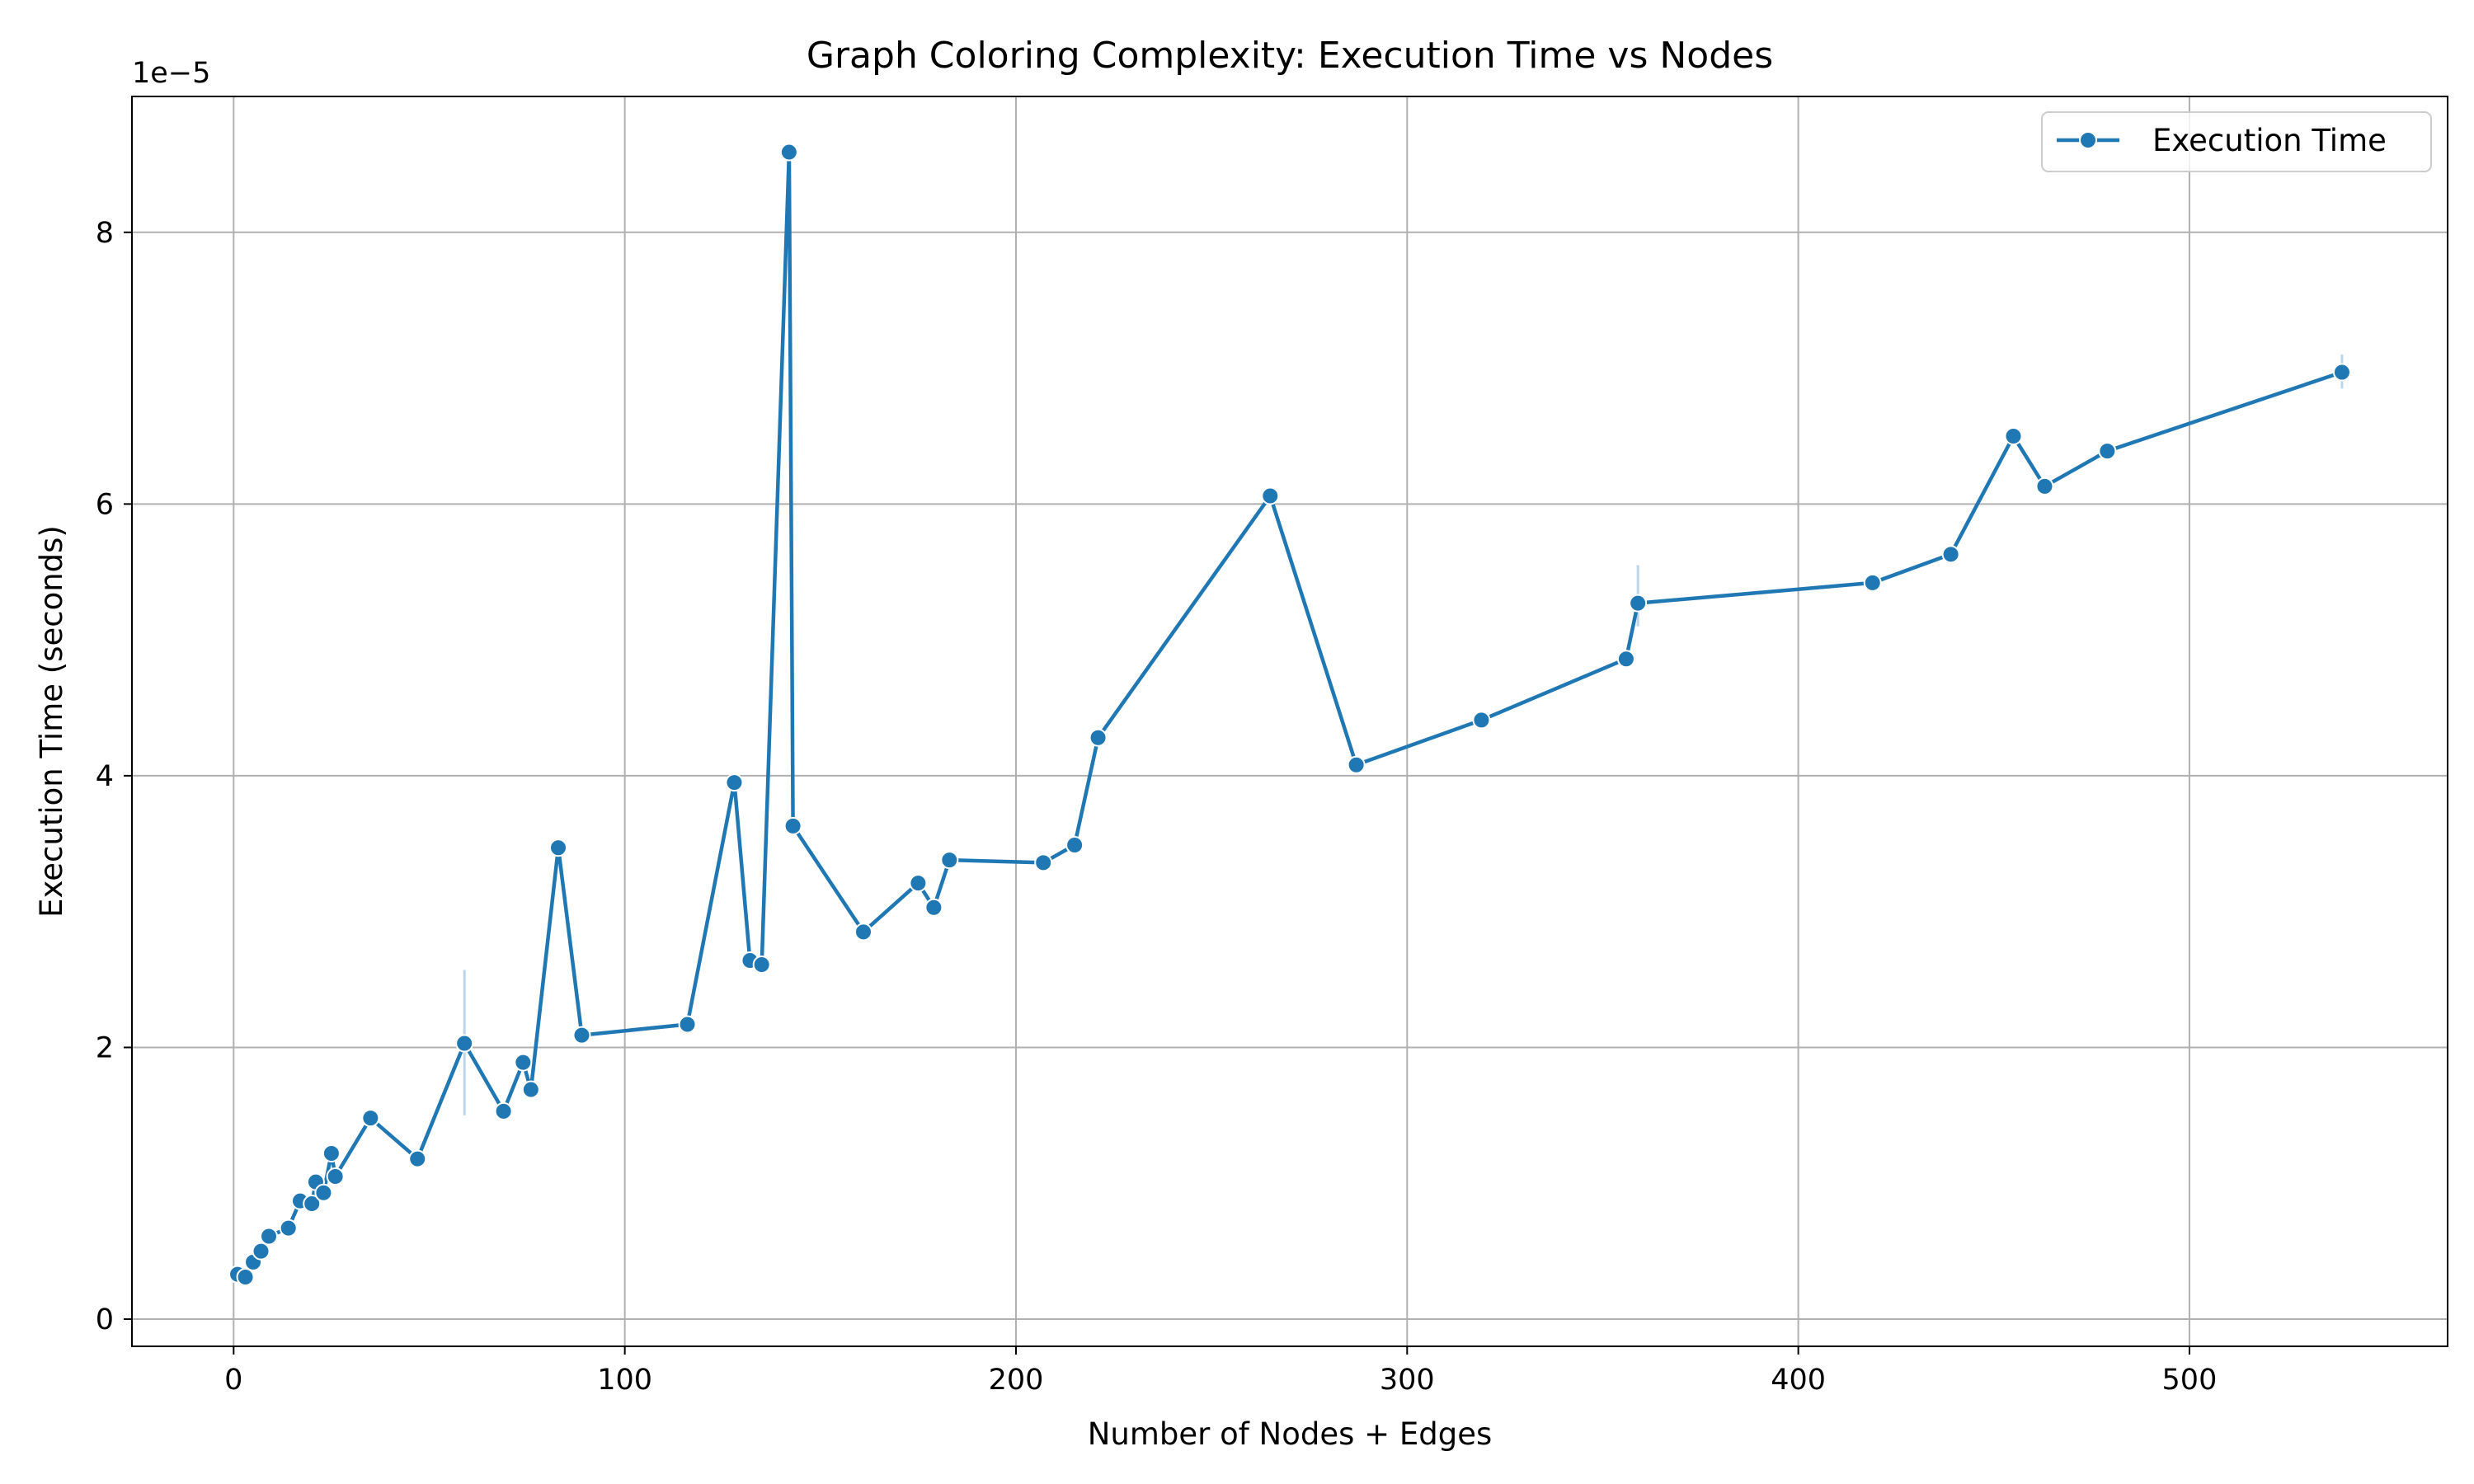 The image size is (2474, 1484). What do you see at coordinates (624, 1380) in the screenshot?
I see `x-tick-label: 100` at bounding box center [624, 1380].